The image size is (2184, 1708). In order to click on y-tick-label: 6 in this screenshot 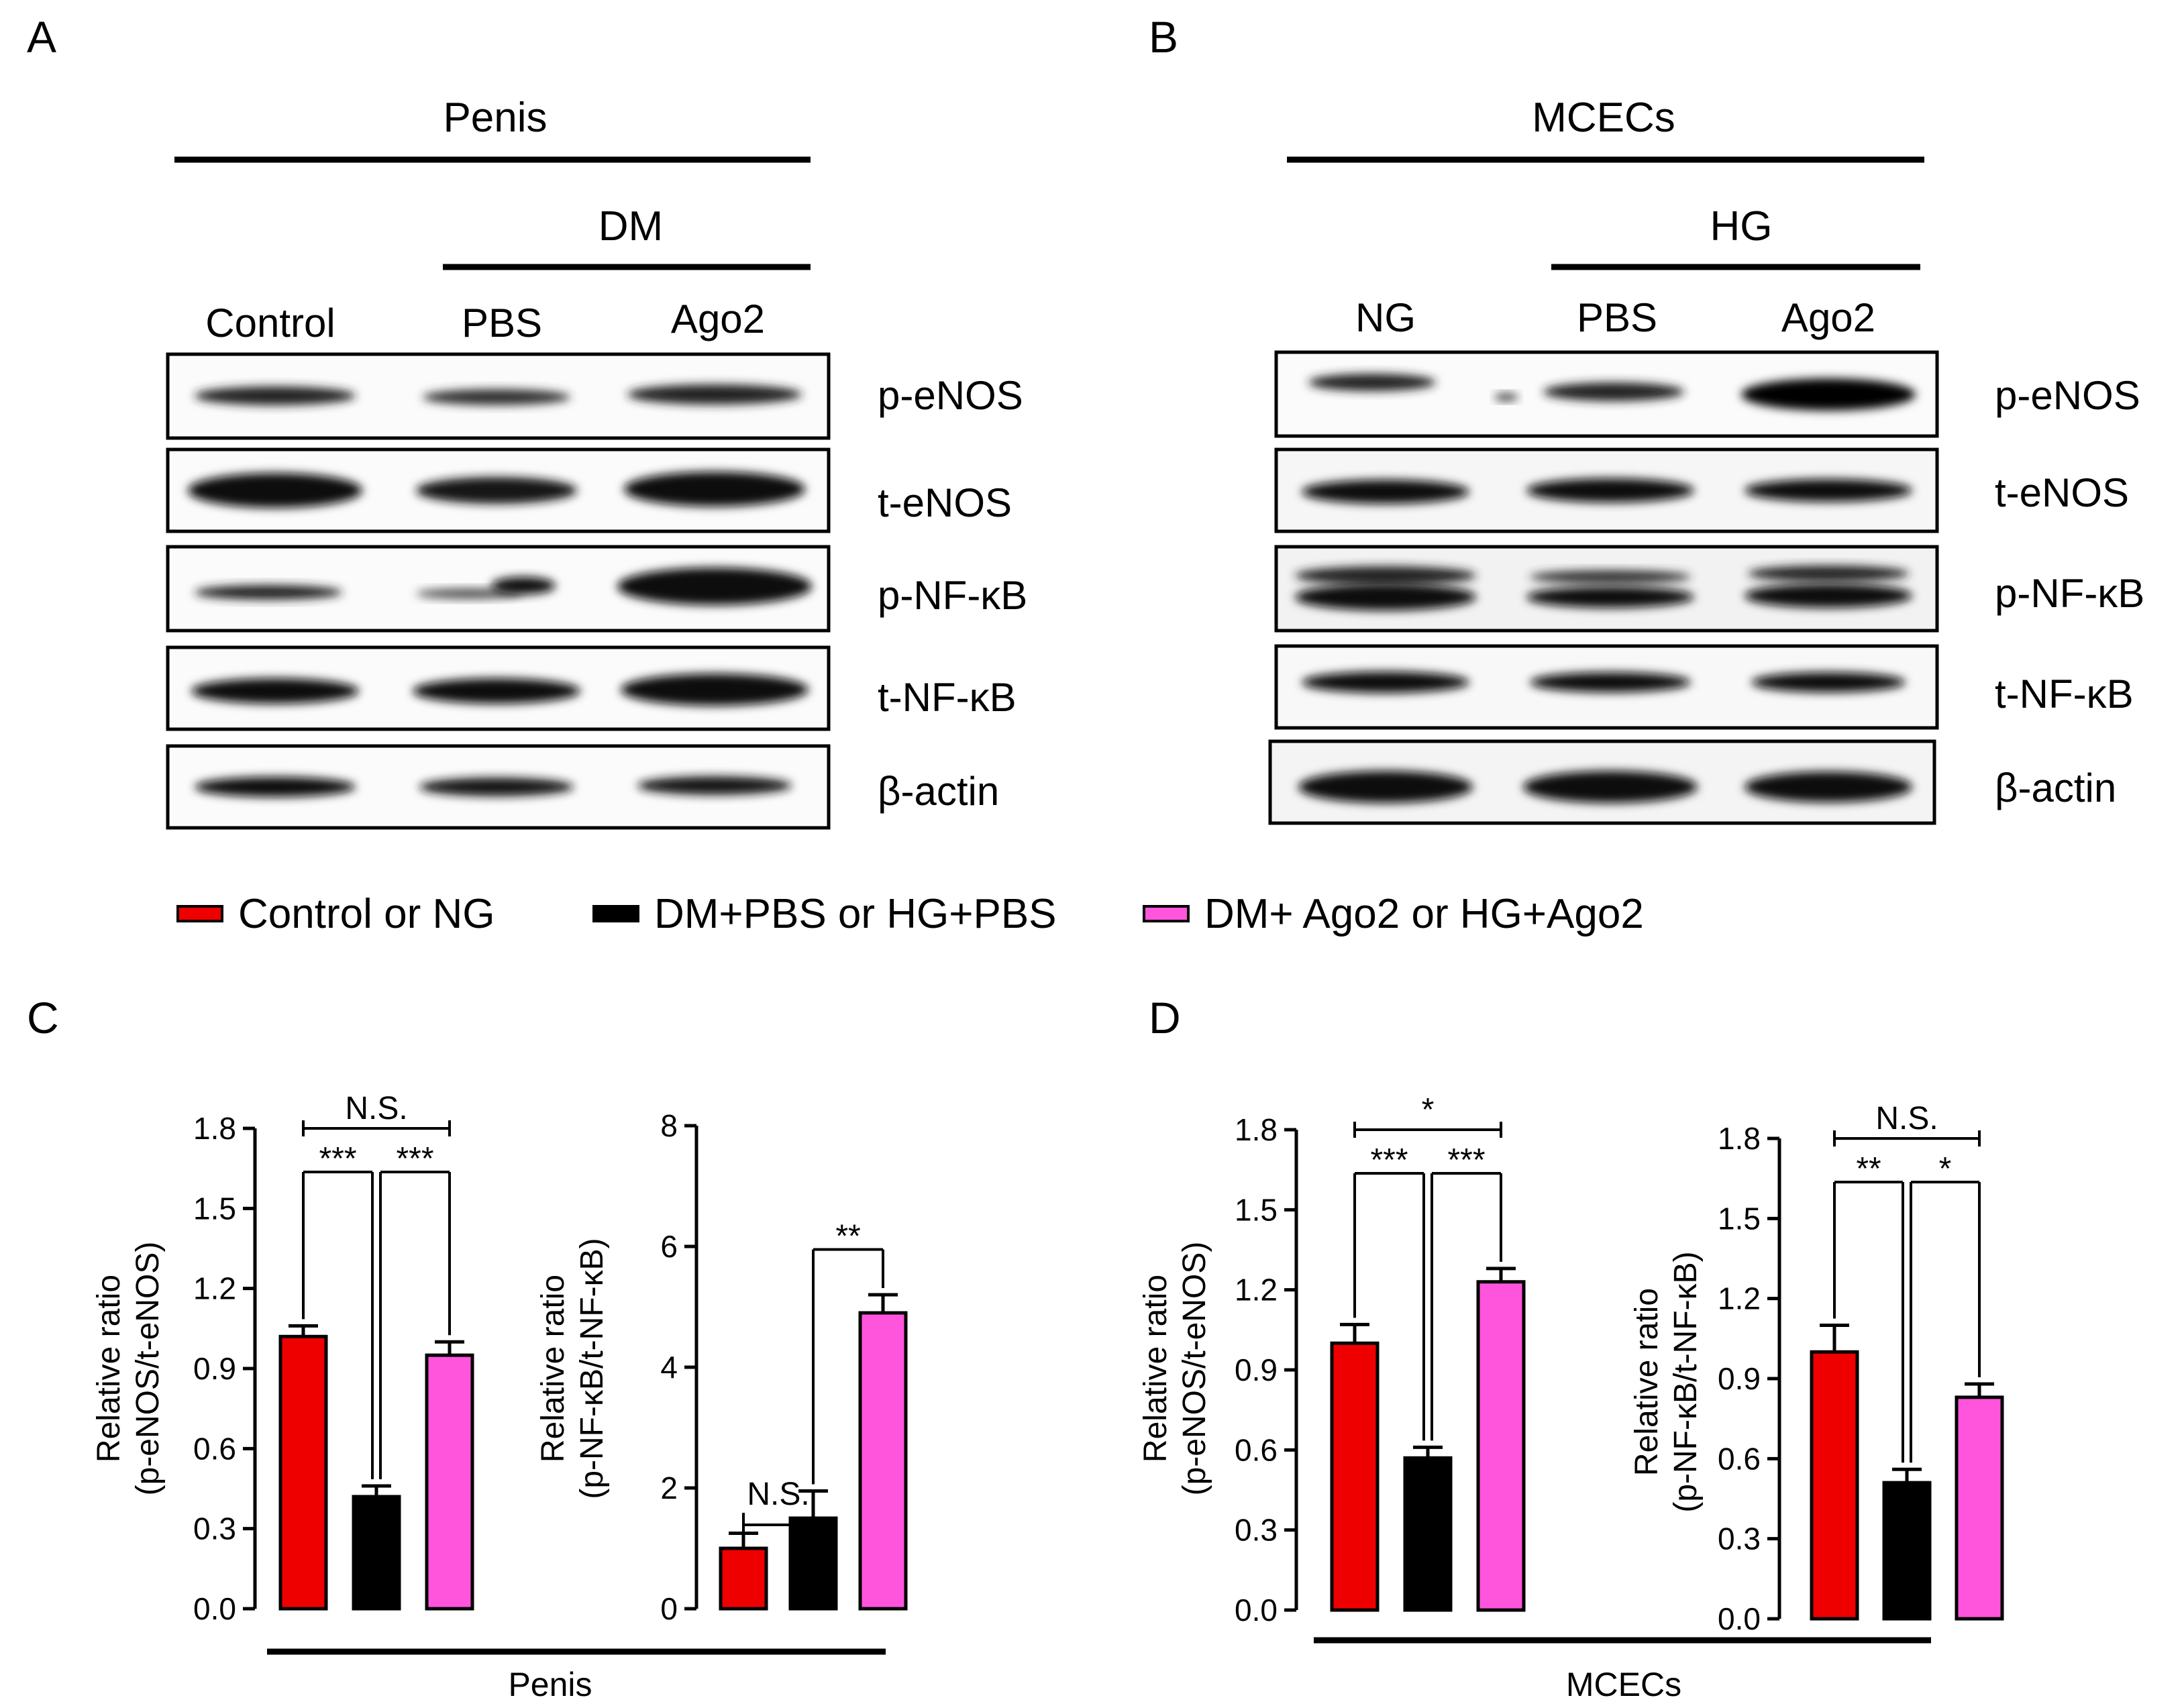, I will do `click(669, 1246)`.